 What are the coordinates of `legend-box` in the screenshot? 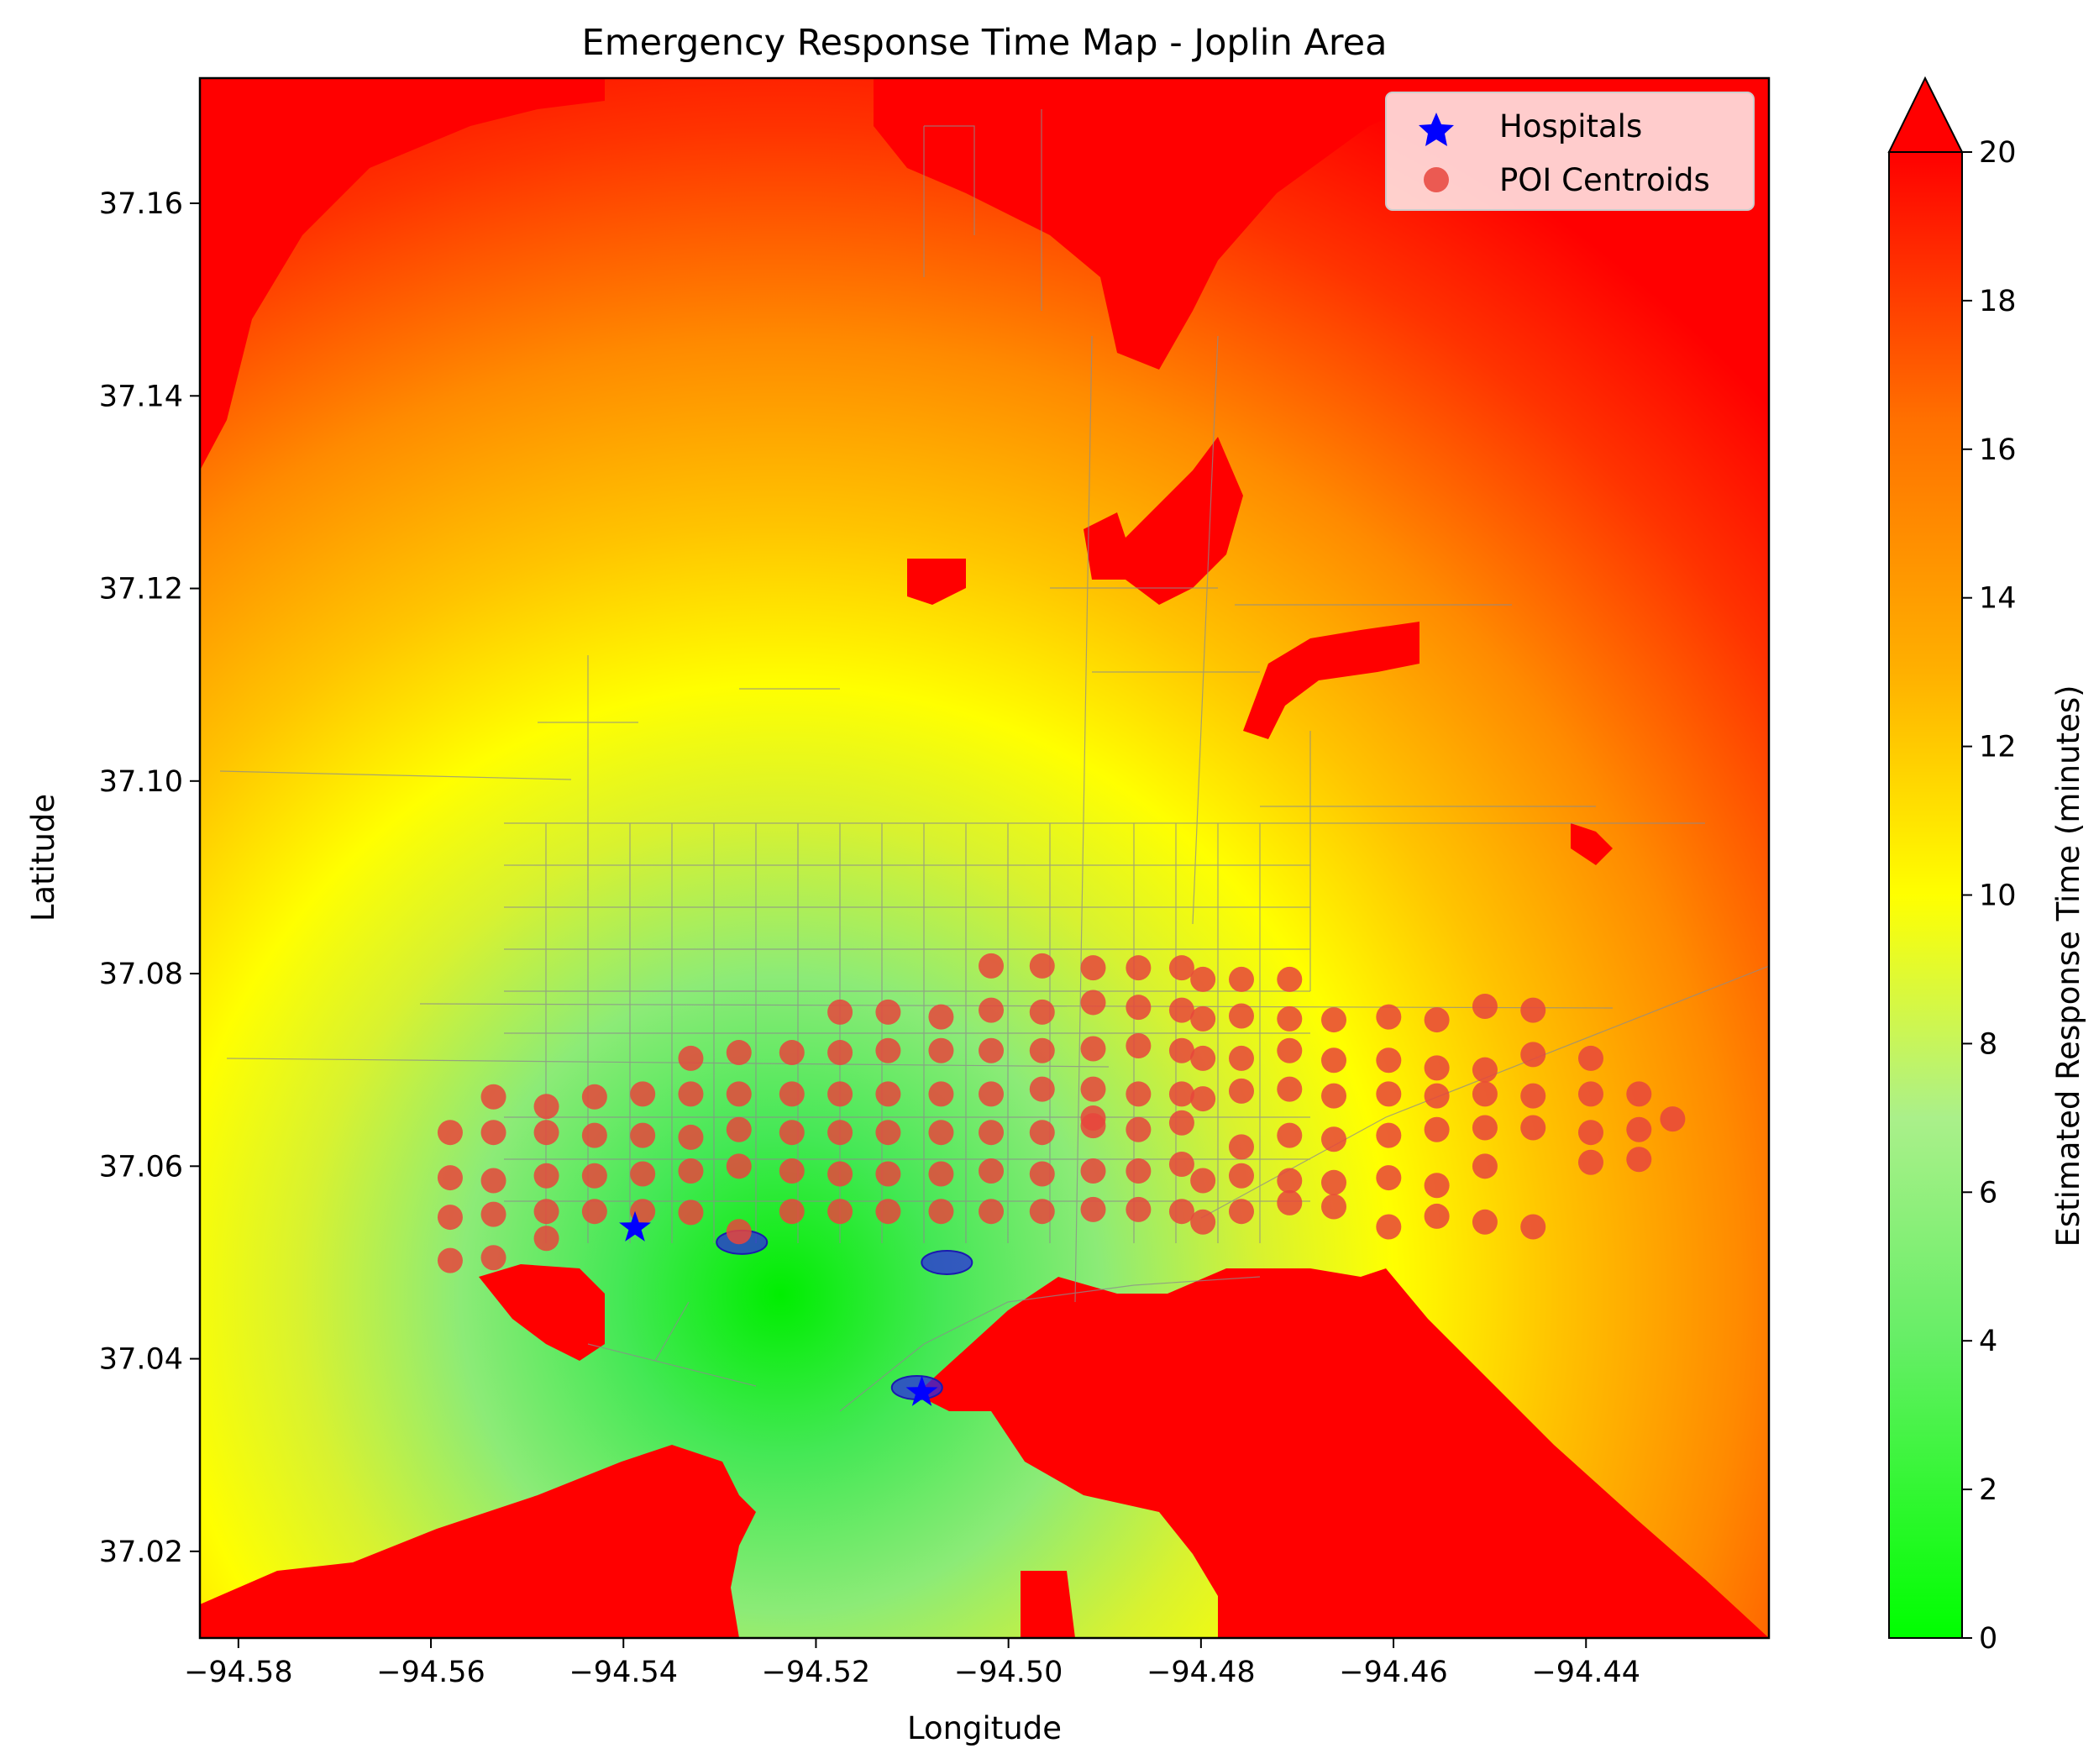 It's located at (1570, 151).